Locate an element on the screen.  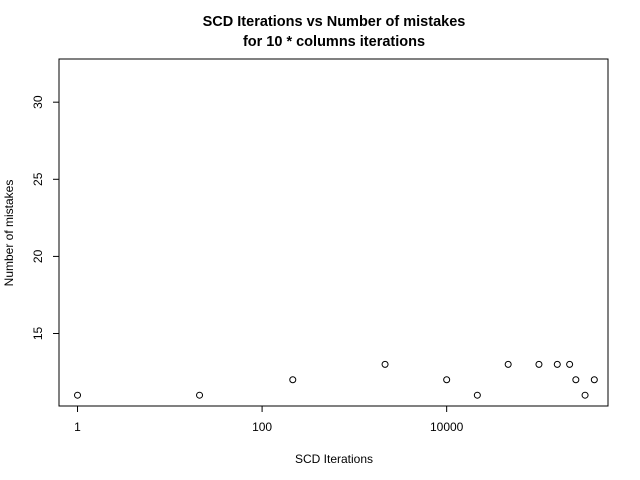
data-points is located at coordinates (336, 379).